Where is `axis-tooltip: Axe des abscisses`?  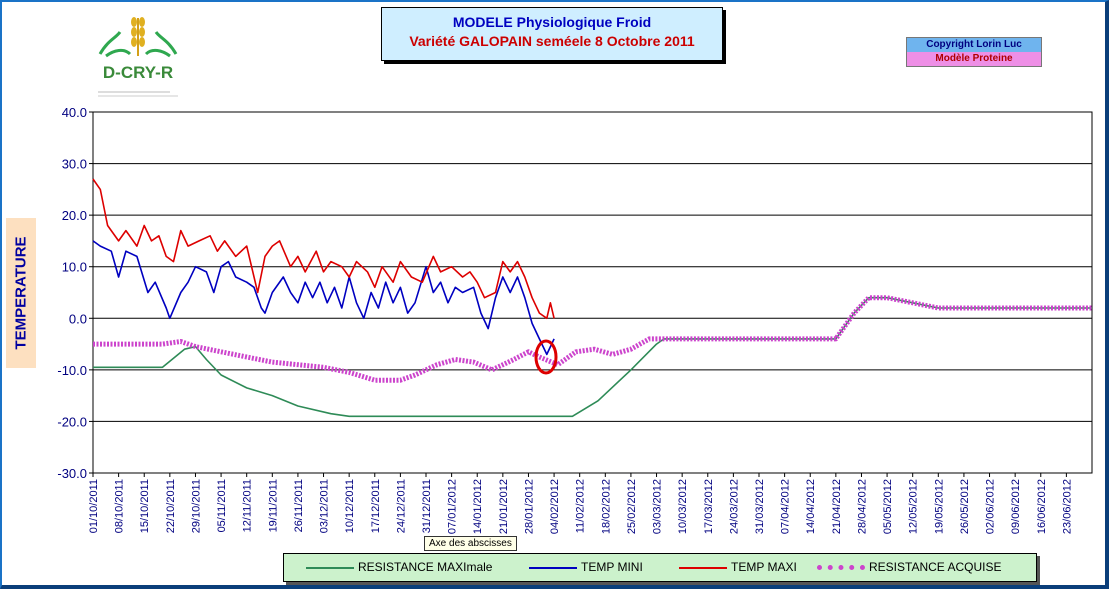
axis-tooltip: Axe des abscisses is located at coordinates (470, 543).